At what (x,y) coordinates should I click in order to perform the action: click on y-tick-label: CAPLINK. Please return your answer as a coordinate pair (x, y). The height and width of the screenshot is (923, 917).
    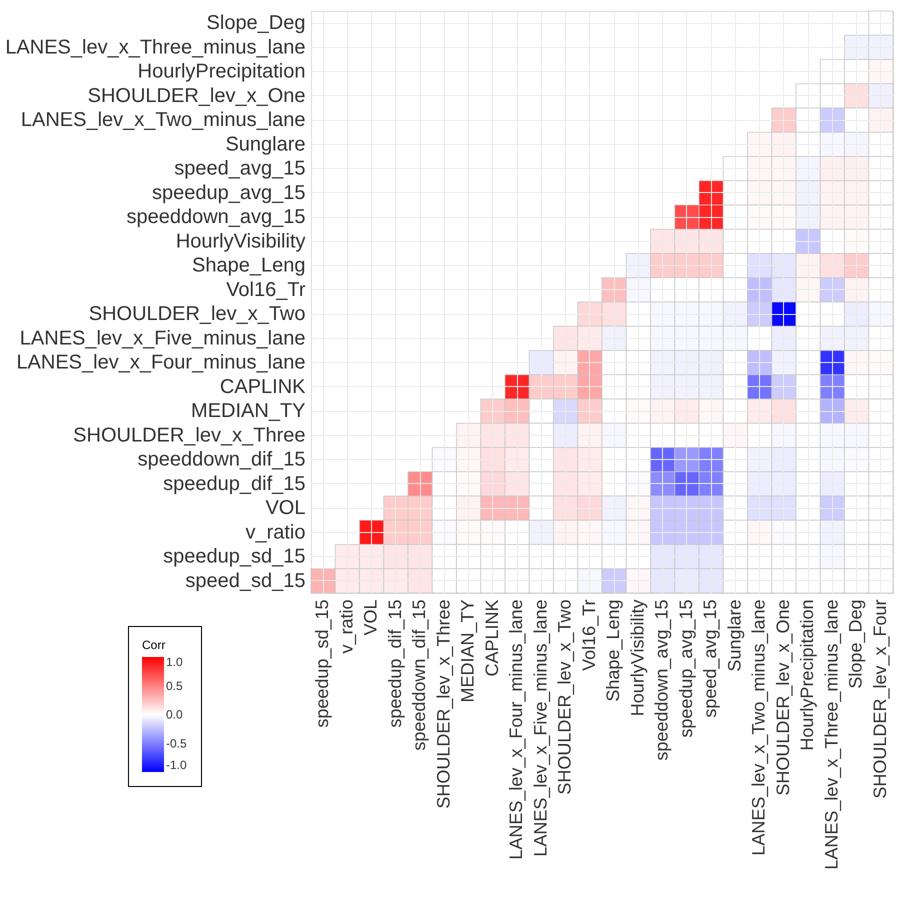
    Looking at the image, I should click on (263, 387).